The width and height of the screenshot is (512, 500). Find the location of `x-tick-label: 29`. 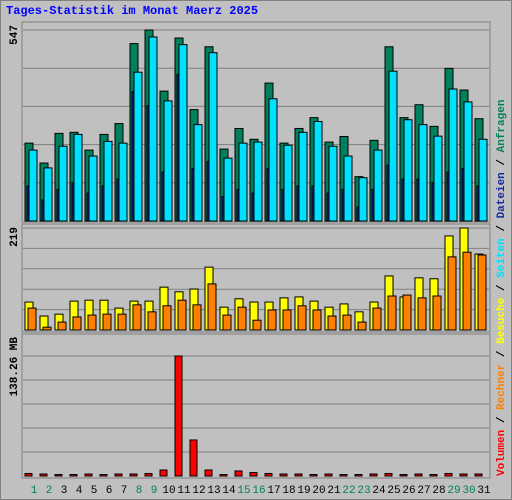

x-tick-label: 29 is located at coordinates (453, 491).